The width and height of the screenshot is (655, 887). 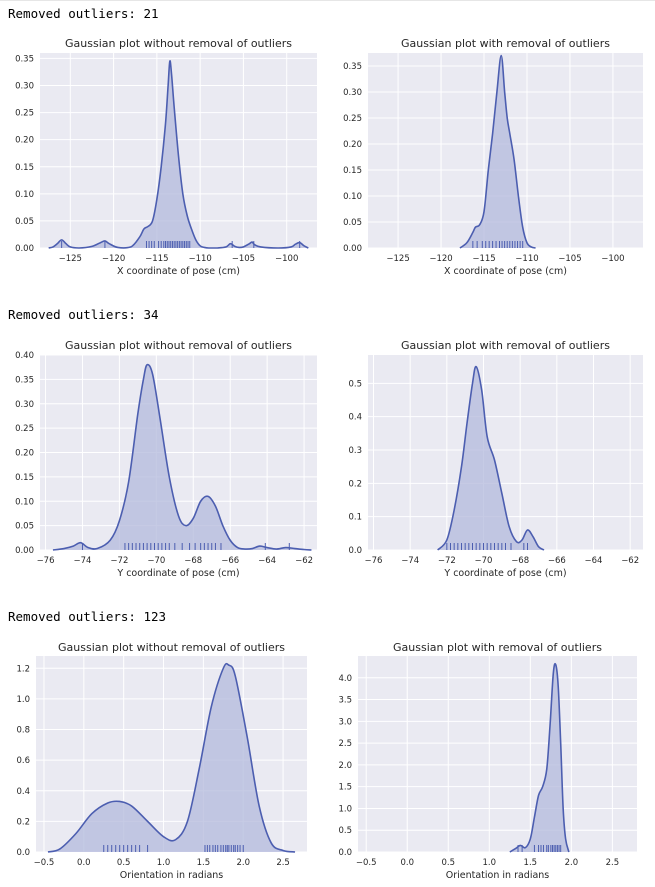 I want to click on top-divider, so click(x=327, y=0).